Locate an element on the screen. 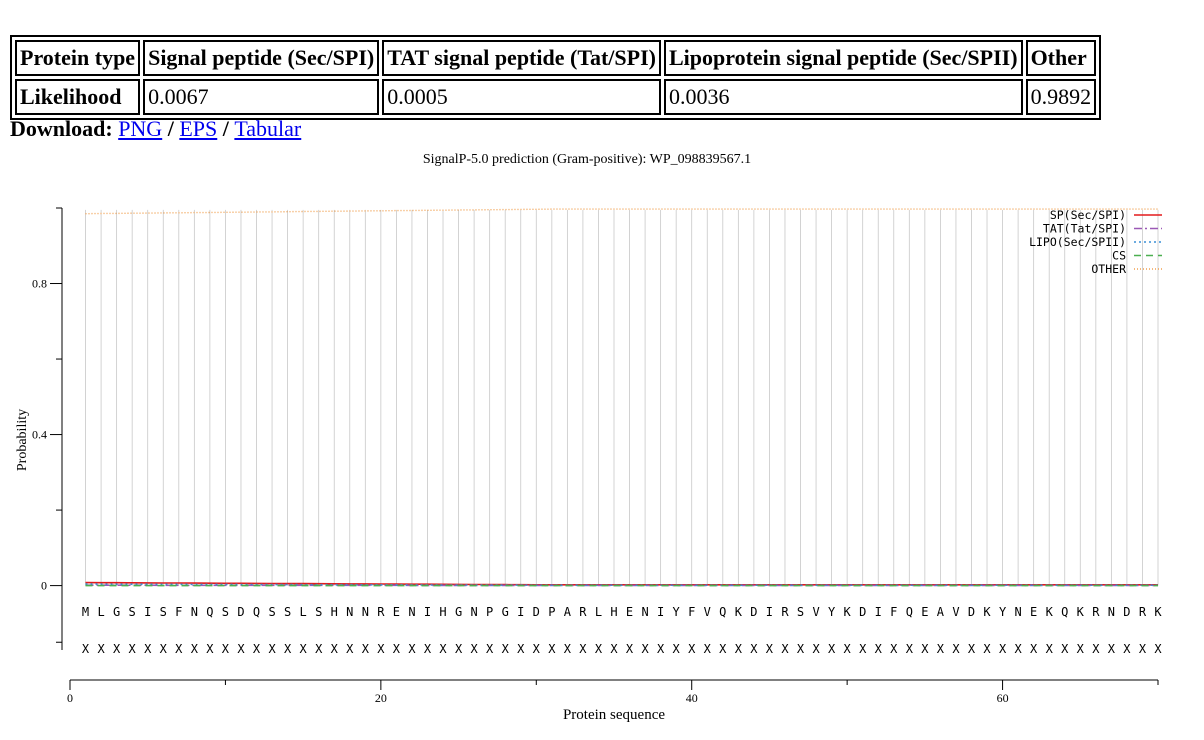  legend-label: TAT(Tat/SPI) is located at coordinates (1084, 229).